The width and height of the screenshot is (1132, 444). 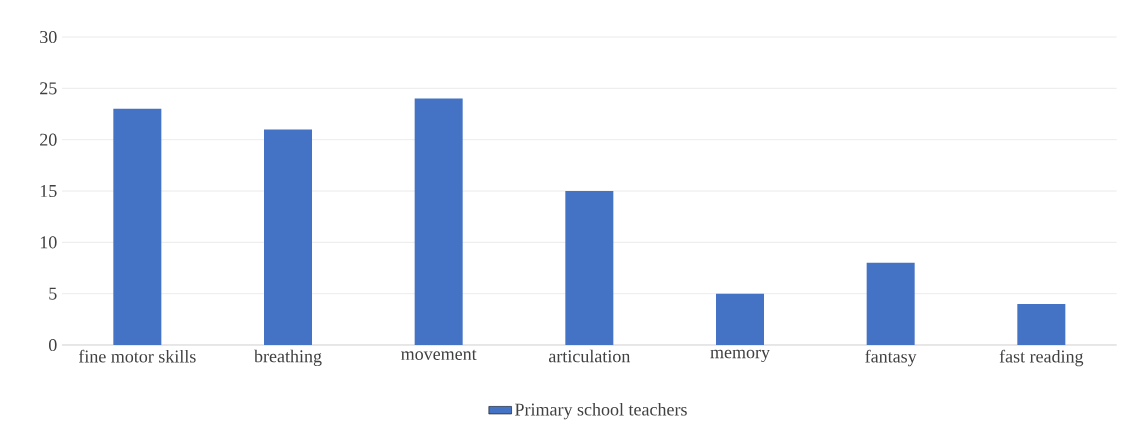 What do you see at coordinates (288, 358) in the screenshot?
I see `x-tick-label: breathing` at bounding box center [288, 358].